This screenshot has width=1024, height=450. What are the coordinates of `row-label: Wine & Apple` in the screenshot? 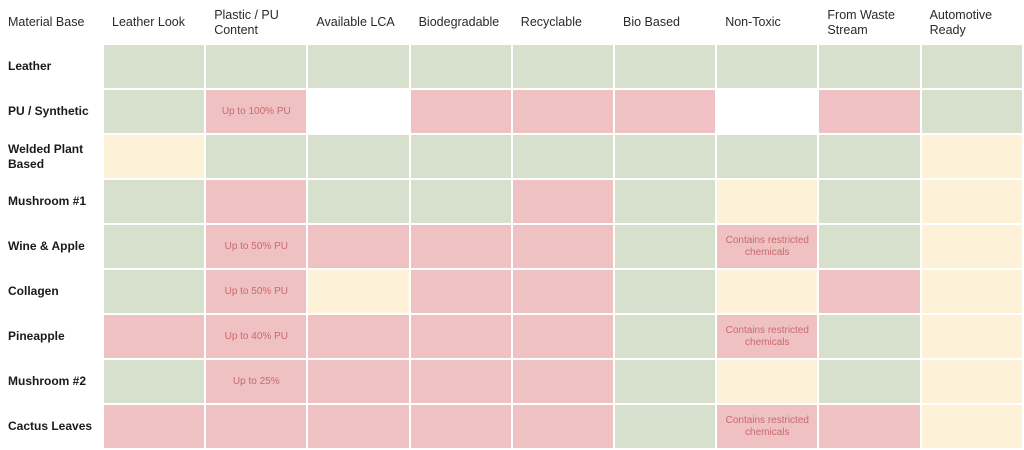 It's located at (46, 246).